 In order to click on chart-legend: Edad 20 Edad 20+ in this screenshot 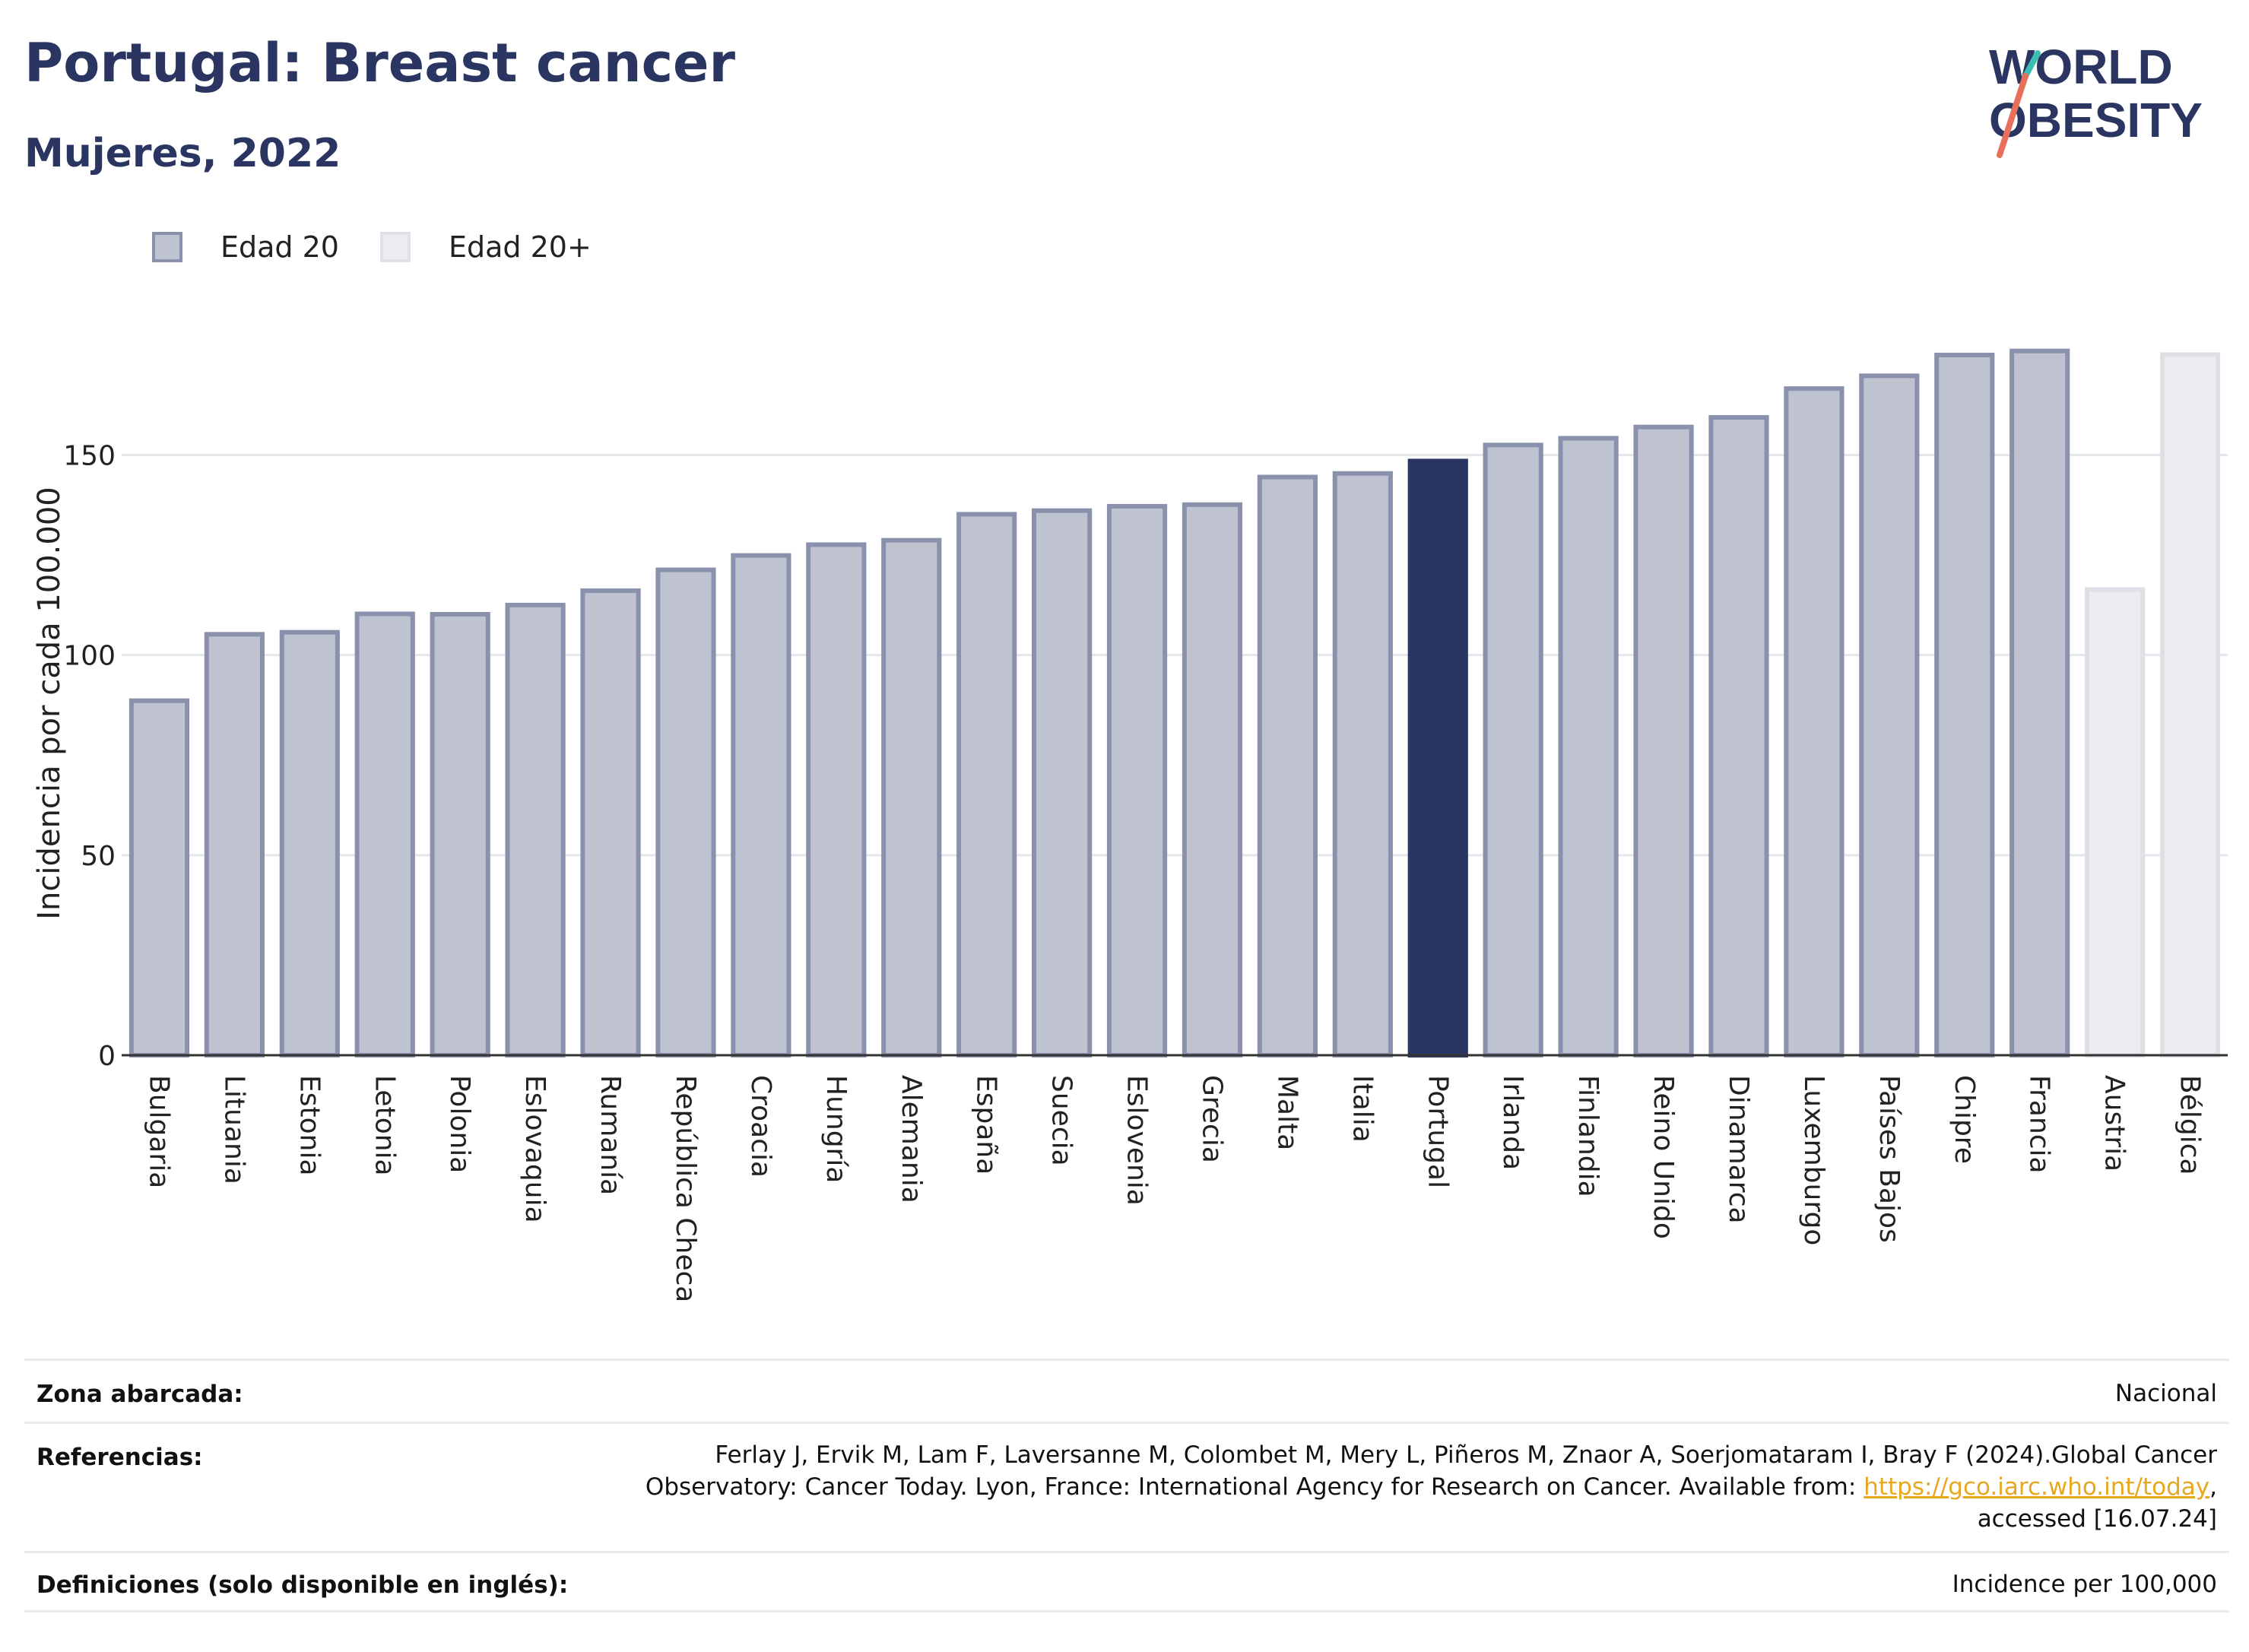, I will do `click(392, 247)`.